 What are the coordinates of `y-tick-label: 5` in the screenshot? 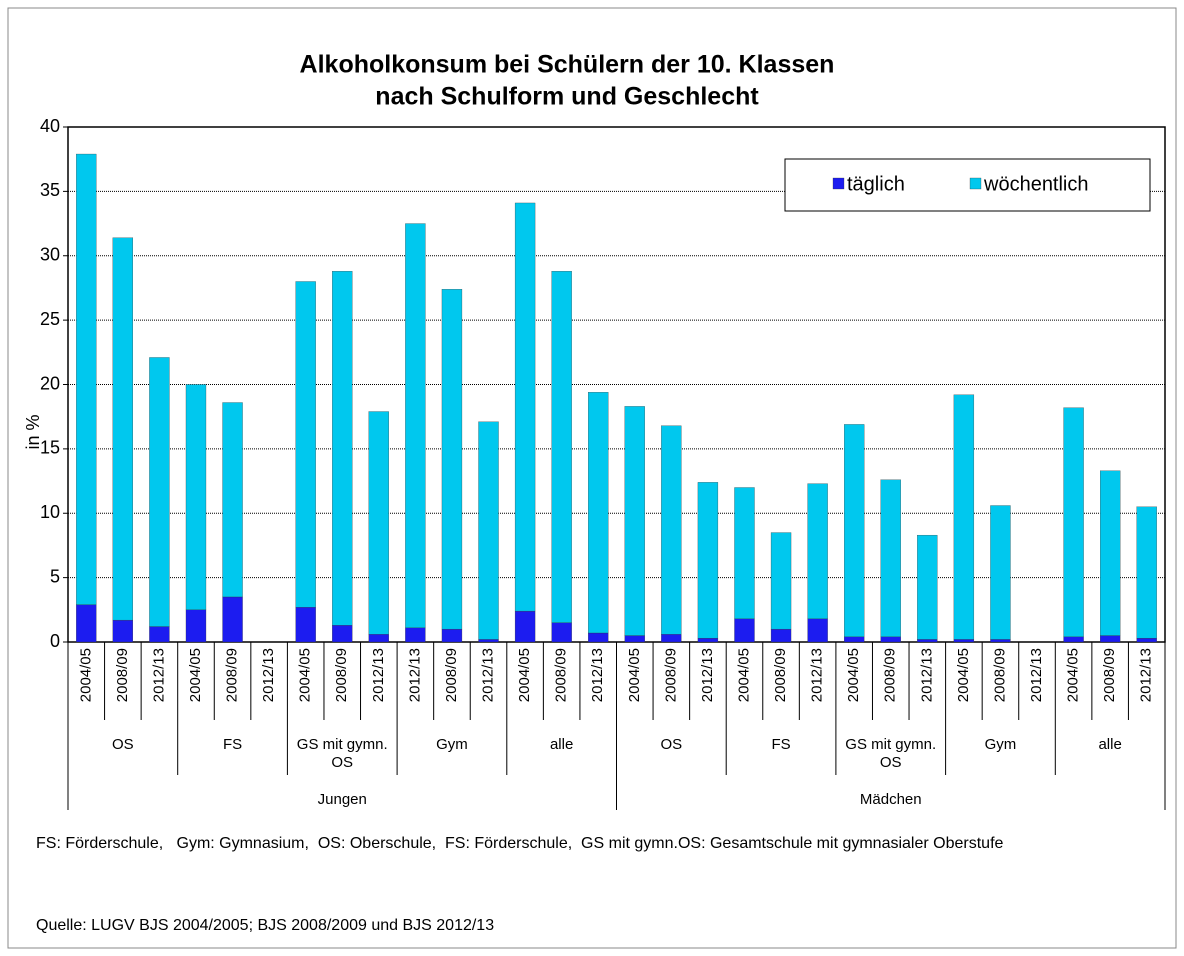 It's located at (55, 576).